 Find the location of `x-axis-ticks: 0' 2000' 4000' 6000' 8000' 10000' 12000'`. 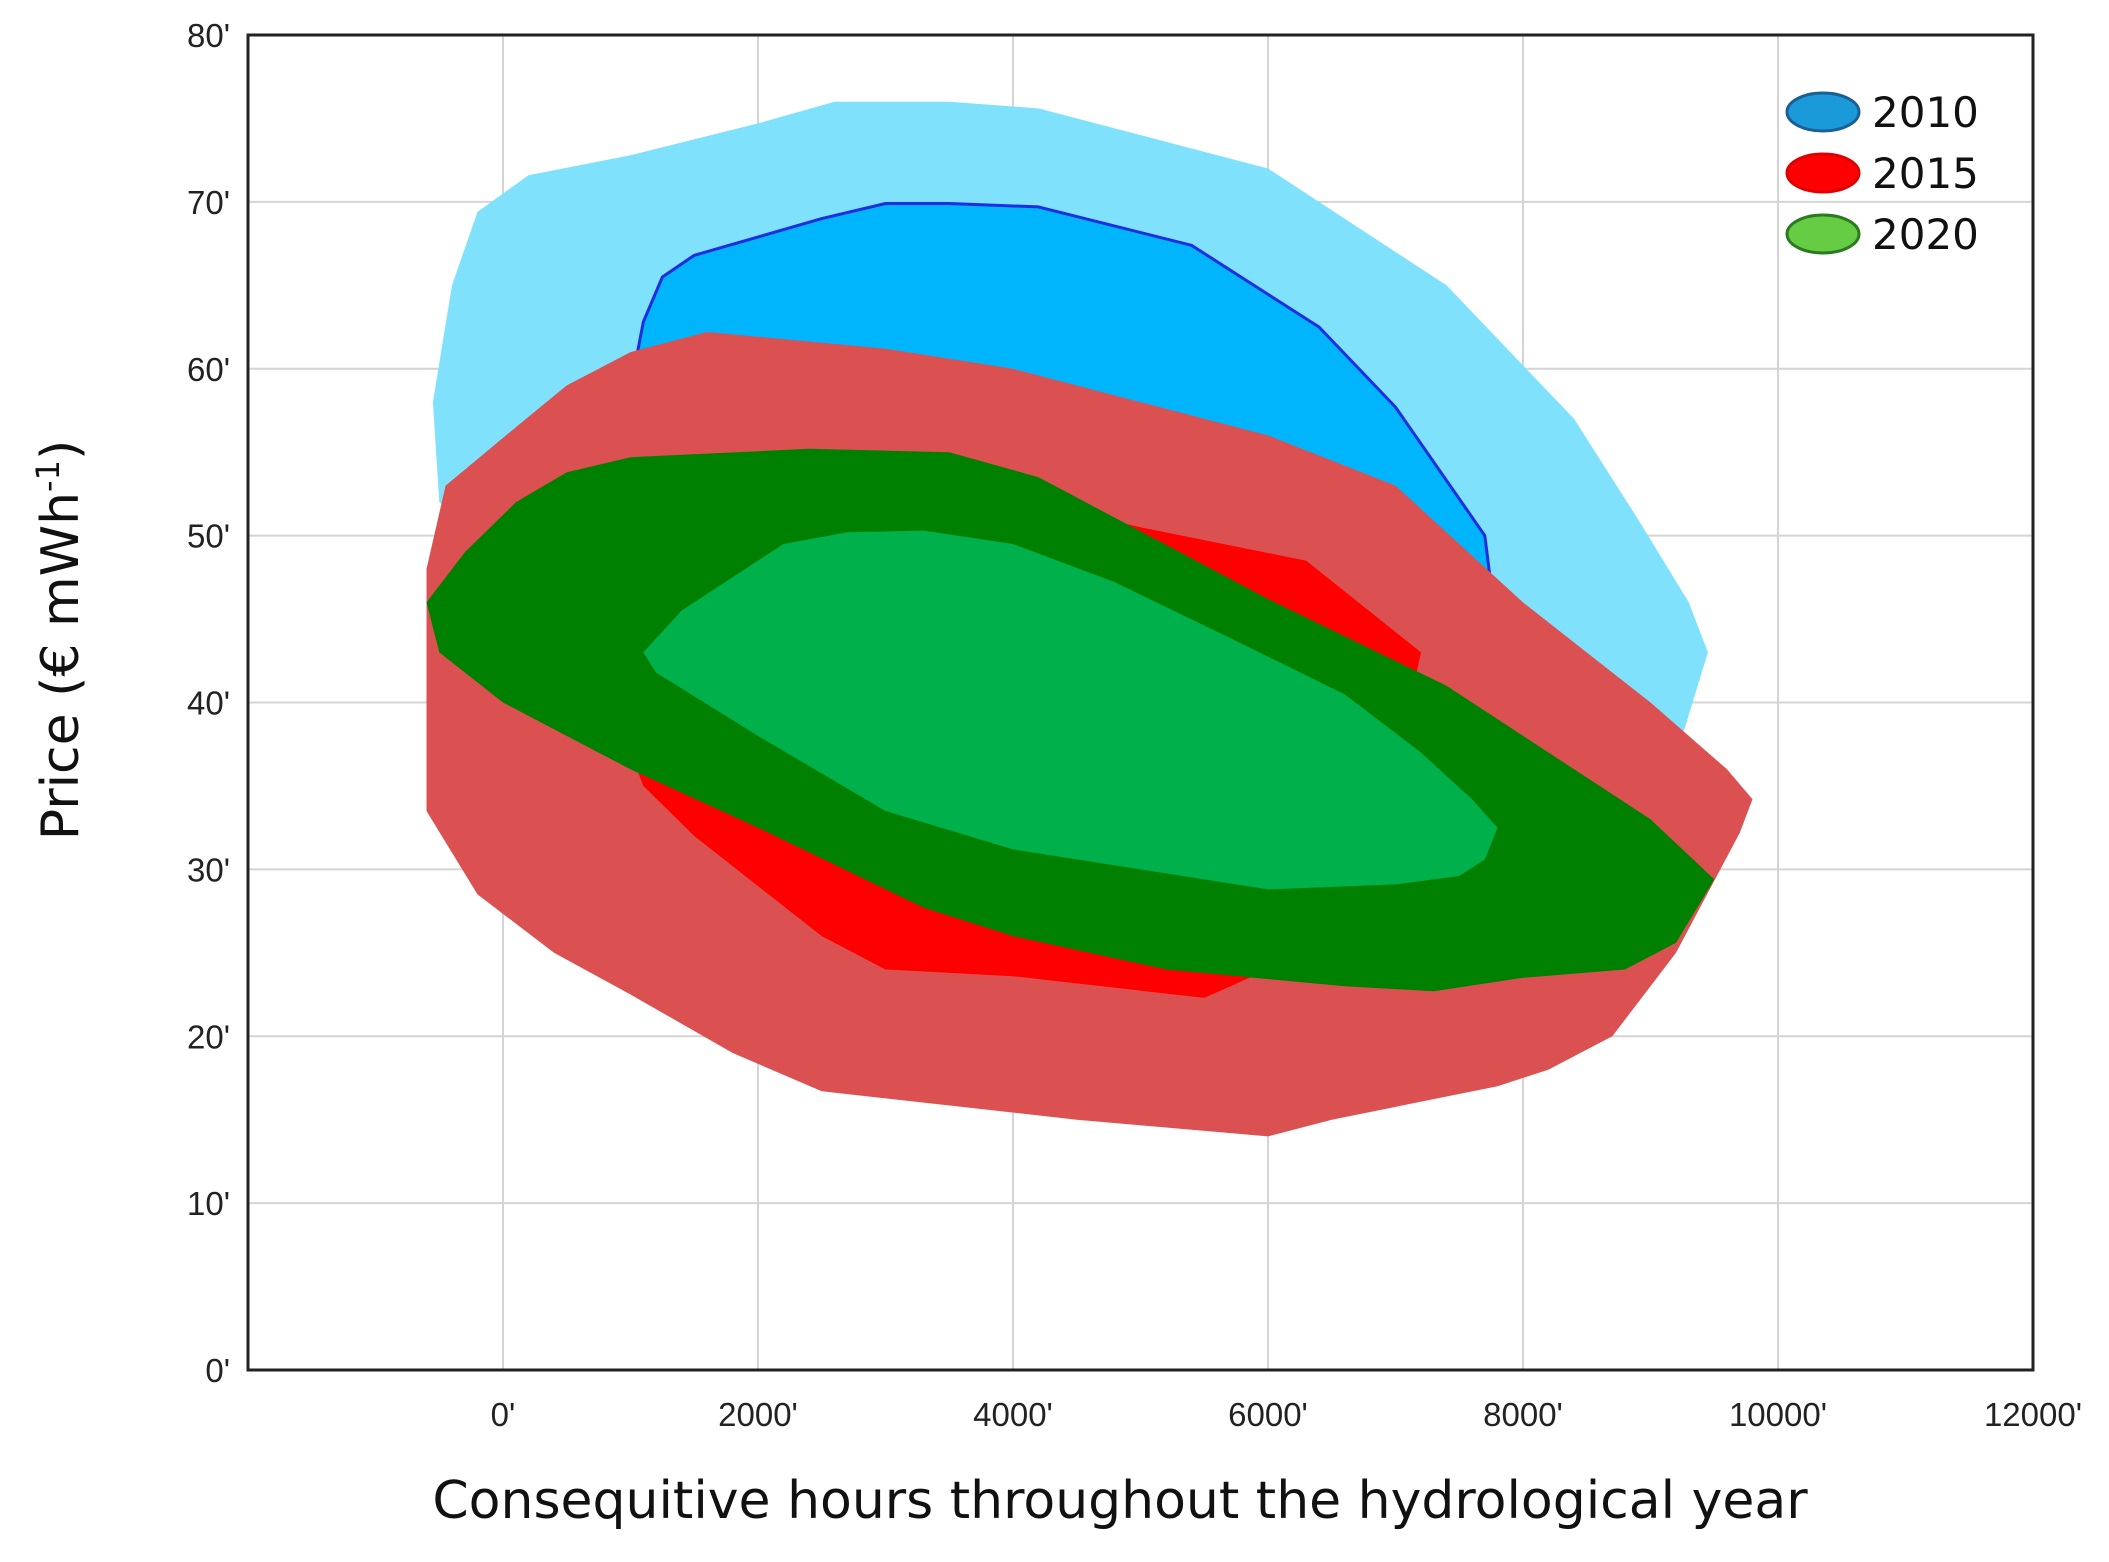

x-axis-ticks: 0' 2000' 4000' 6000' 8000' 10000' 12000' is located at coordinates (1286, 1414).